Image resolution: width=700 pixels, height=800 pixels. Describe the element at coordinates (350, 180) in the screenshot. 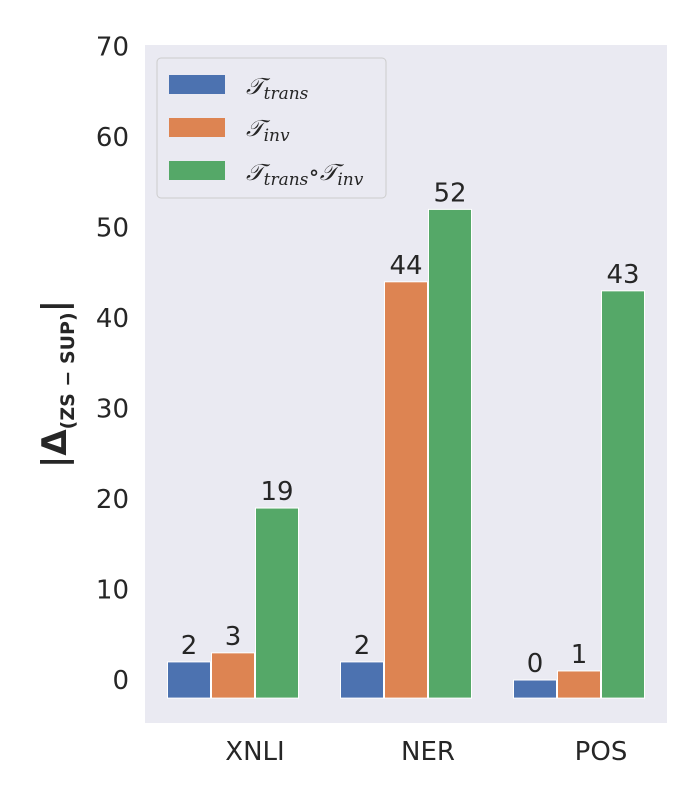

I see `legend-label-trans-inv-sub2: inv` at that location.